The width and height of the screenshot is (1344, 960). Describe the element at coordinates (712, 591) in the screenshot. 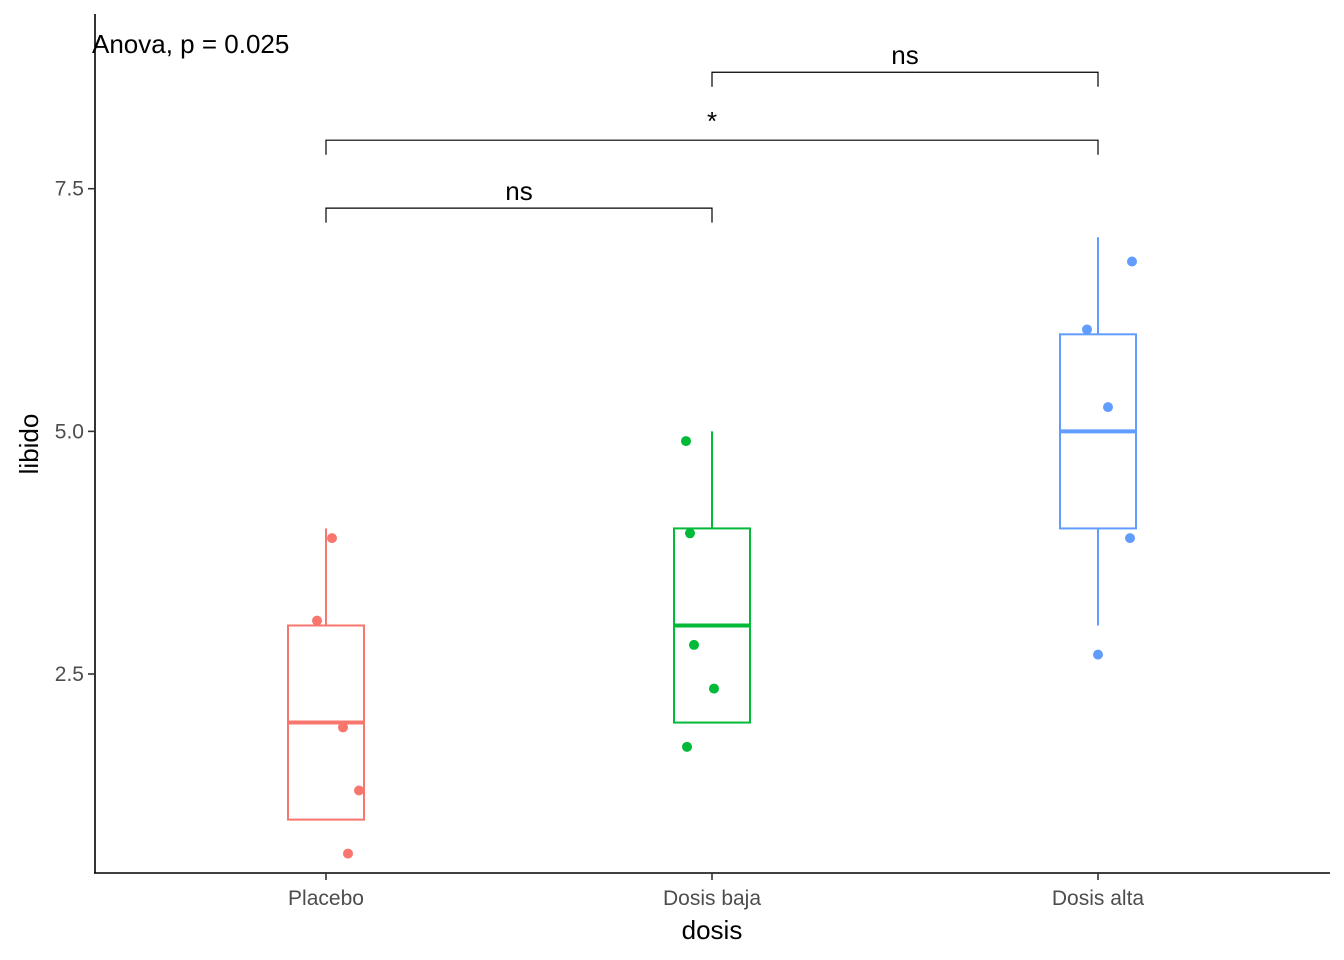

I see `box-group-dosis-baja` at that location.